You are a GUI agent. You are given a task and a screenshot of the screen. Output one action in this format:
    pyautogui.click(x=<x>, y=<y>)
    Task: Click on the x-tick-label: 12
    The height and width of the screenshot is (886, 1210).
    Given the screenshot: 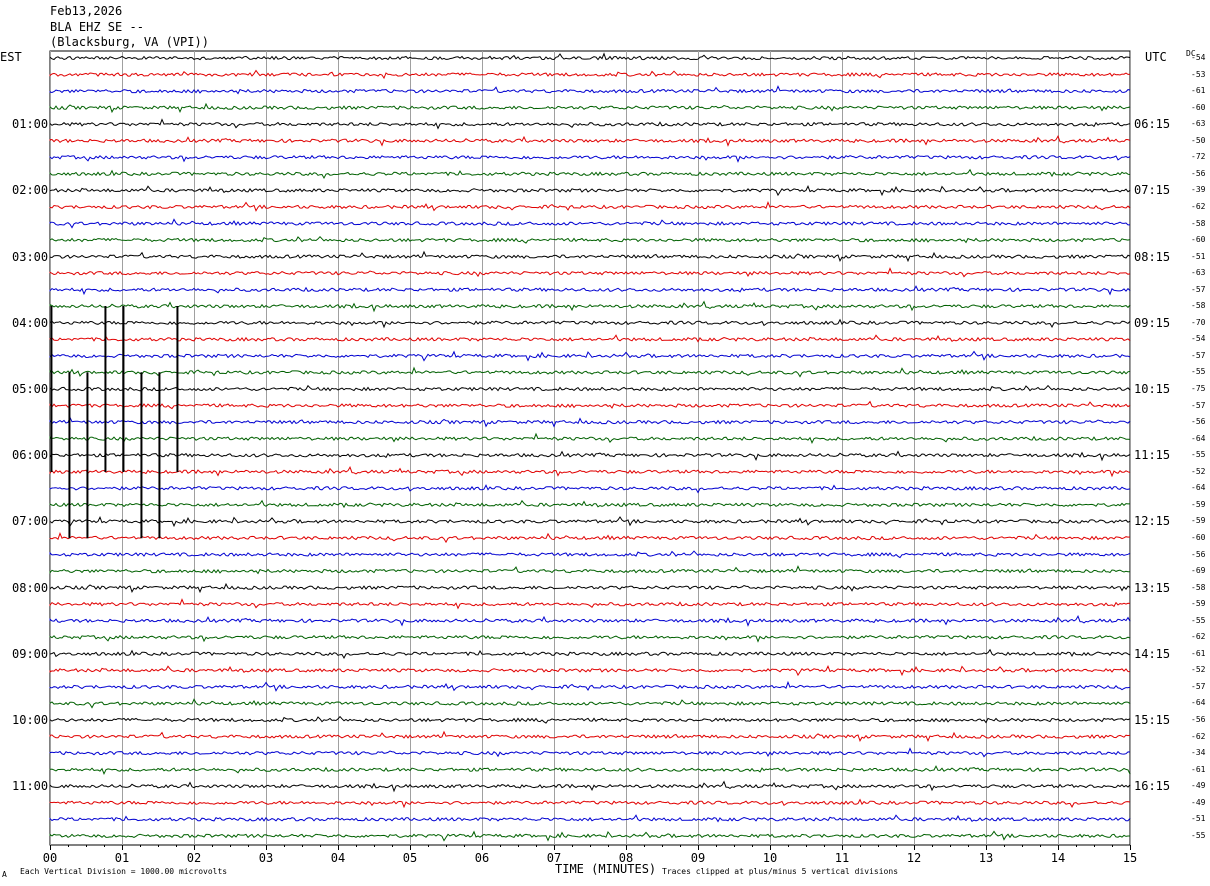 What is the action you would take?
    pyautogui.click(x=914, y=858)
    